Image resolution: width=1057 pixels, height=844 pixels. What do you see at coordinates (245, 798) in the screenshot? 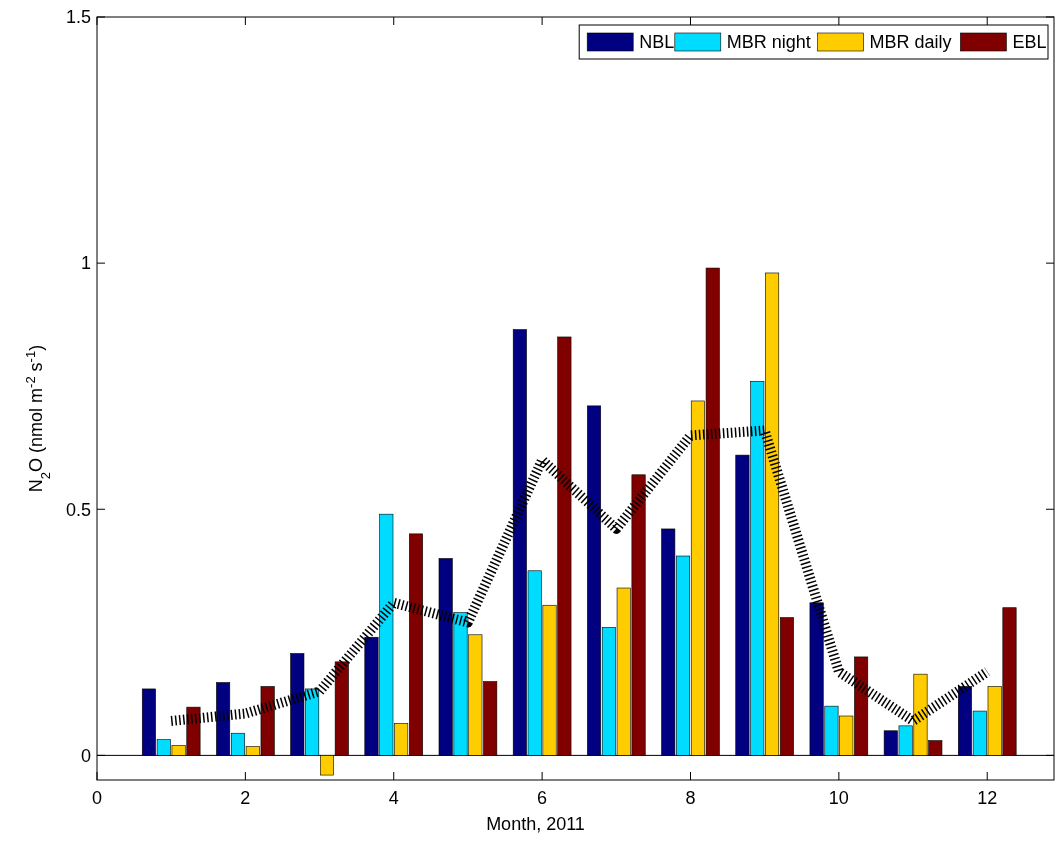
I see `x-tick-label: 2` at bounding box center [245, 798].